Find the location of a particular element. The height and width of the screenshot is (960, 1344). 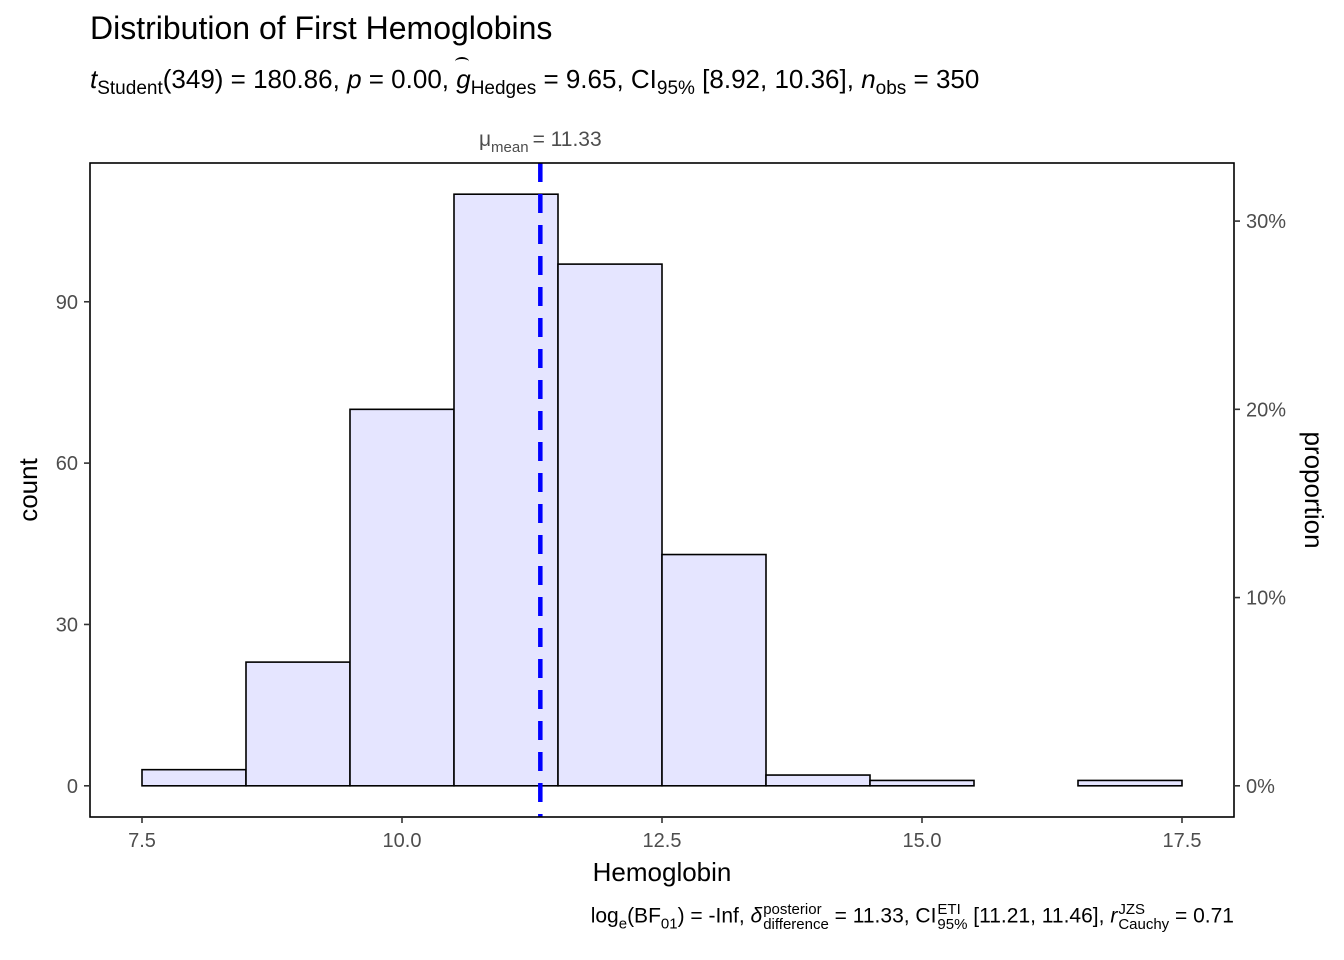

y2-tick-label: 20% is located at coordinates (1266, 410).